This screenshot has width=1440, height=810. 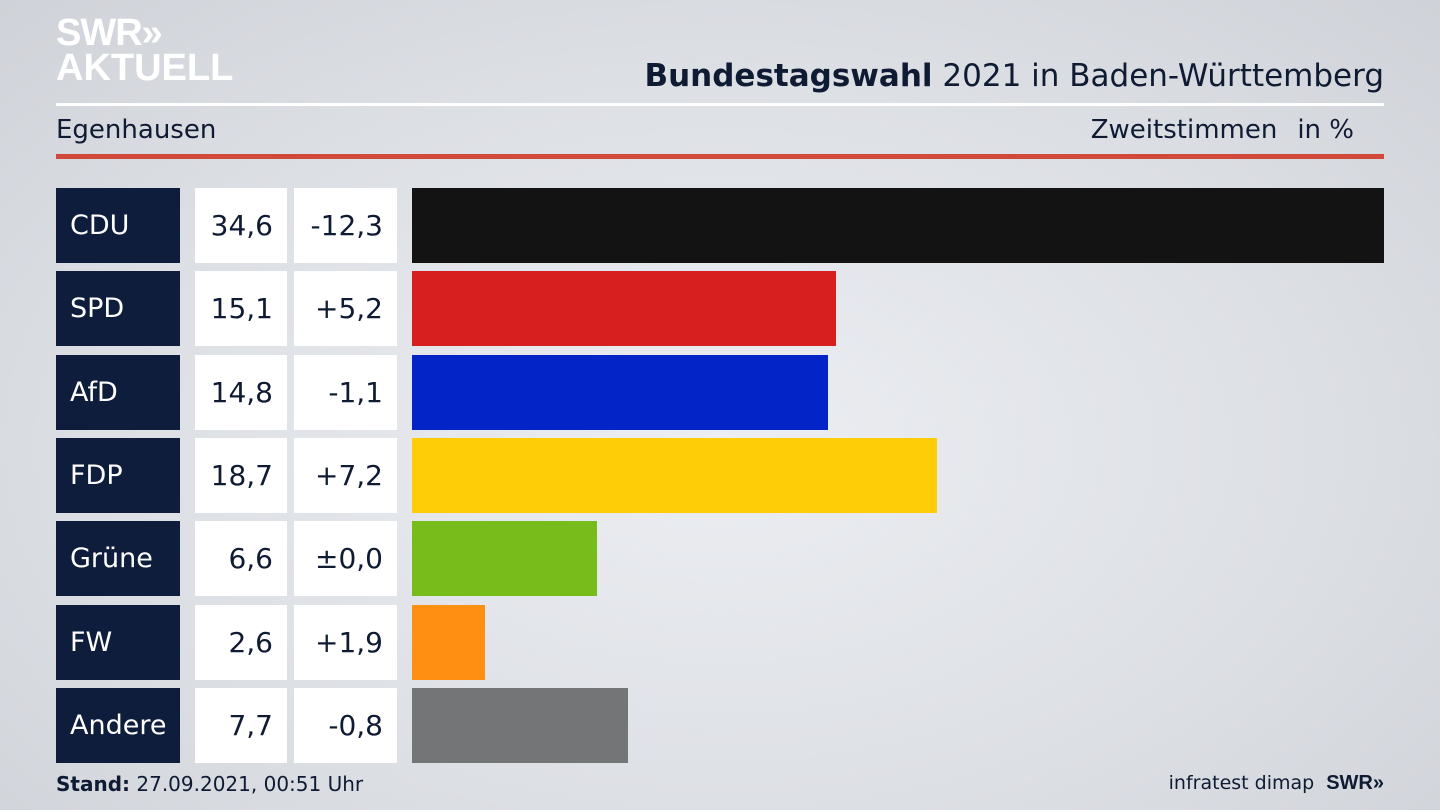 What do you see at coordinates (241, 725) in the screenshot?
I see `value-label: 7,7` at bounding box center [241, 725].